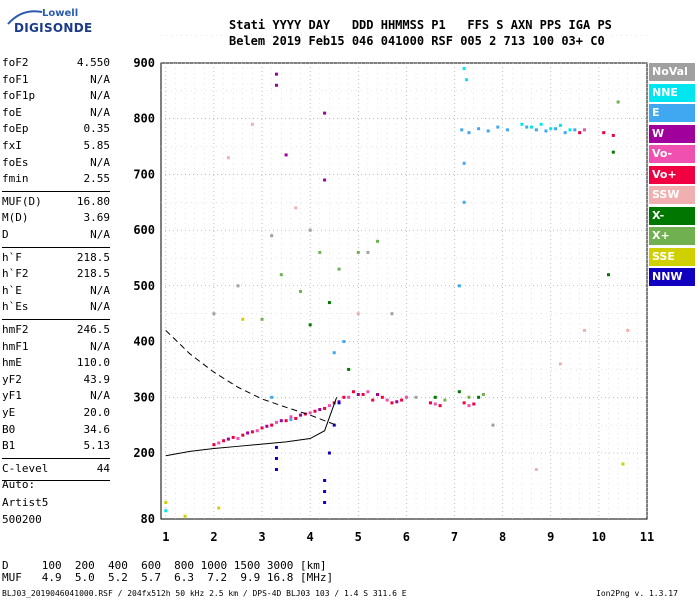 The image size is (700, 600). What do you see at coordinates (12, 396) in the screenshot?
I see `param-label: yF1` at bounding box center [12, 396].